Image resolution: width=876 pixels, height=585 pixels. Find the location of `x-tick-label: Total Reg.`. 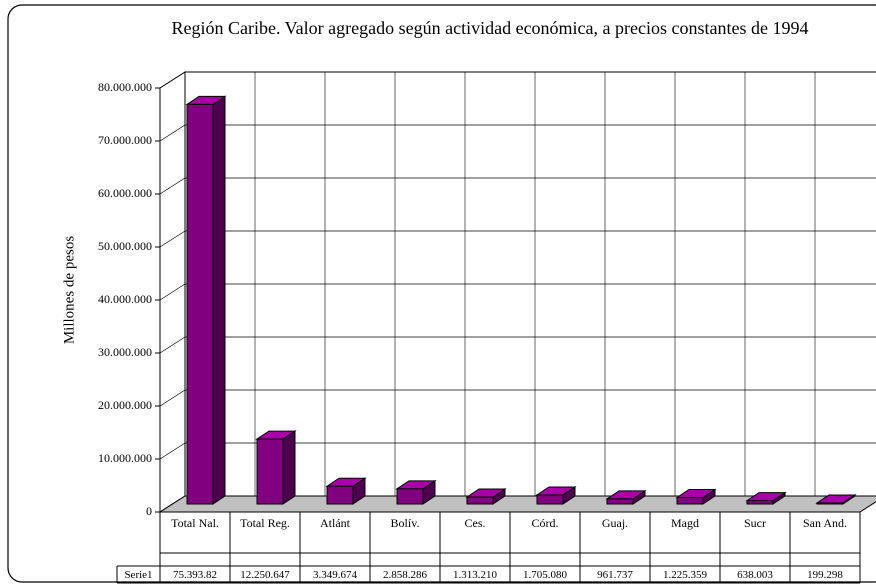

x-tick-label: Total Reg. is located at coordinates (265, 523).